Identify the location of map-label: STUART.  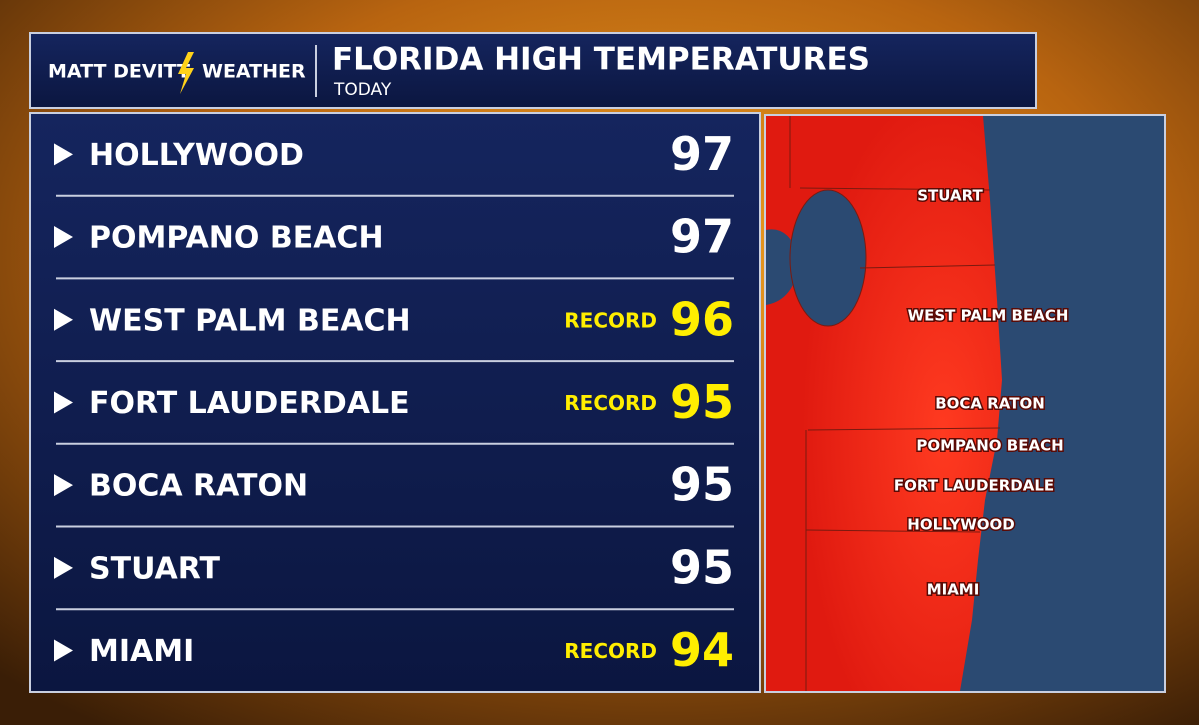
(950, 196).